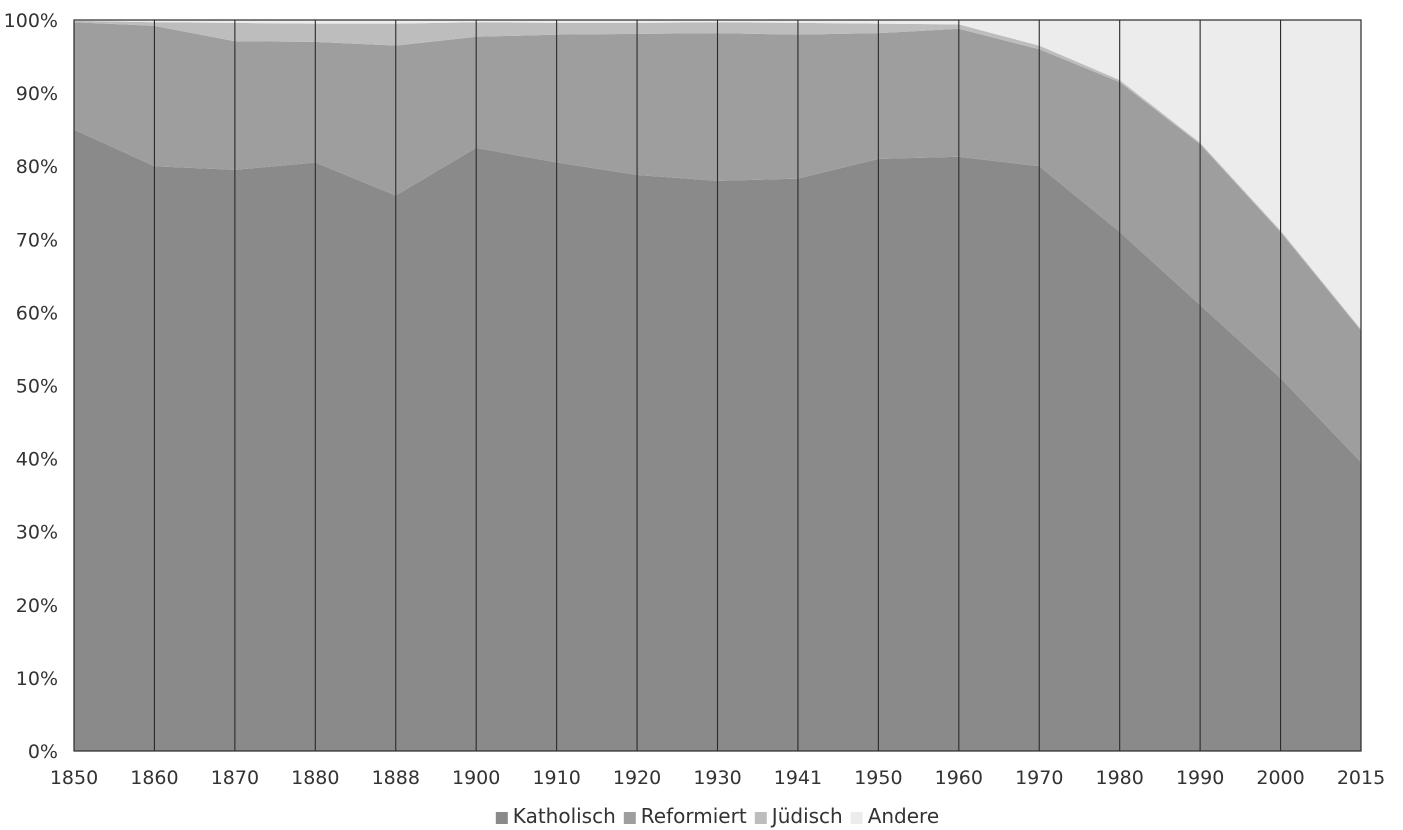  What do you see at coordinates (694, 816) in the screenshot?
I see `legend-label: Reformiert` at bounding box center [694, 816].